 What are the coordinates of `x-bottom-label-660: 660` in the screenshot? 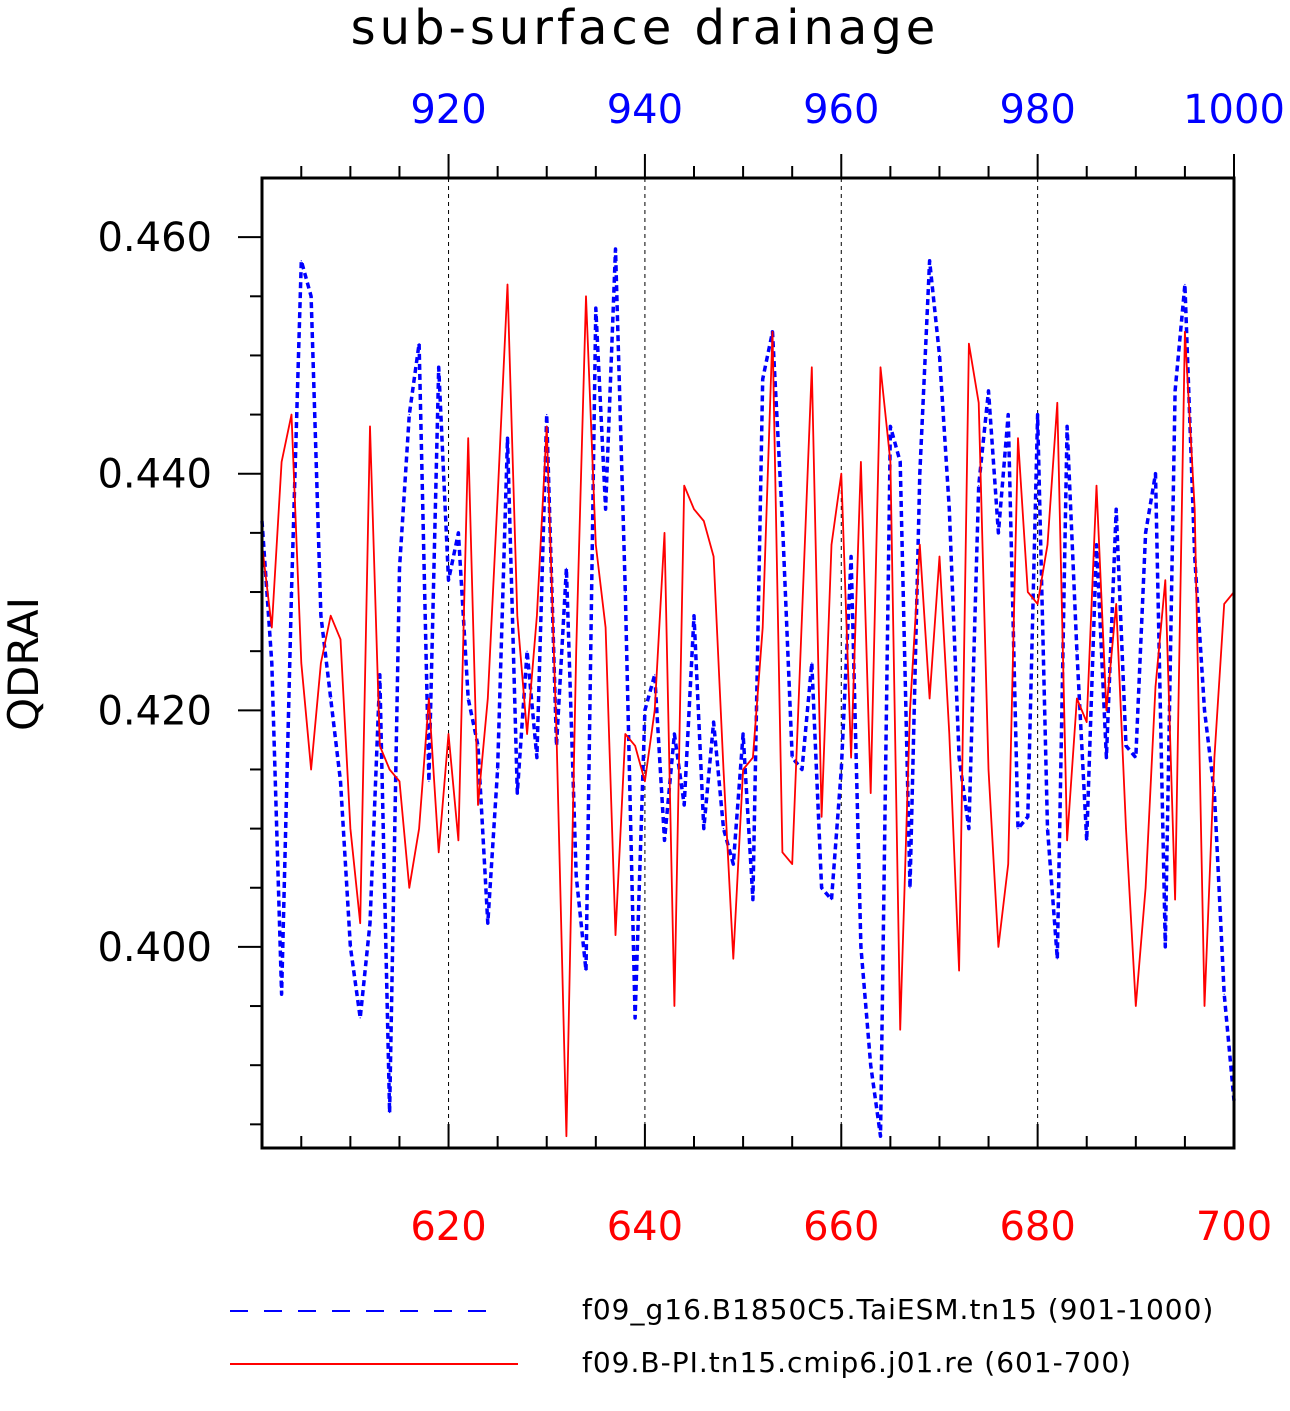 It's located at (841, 1227).